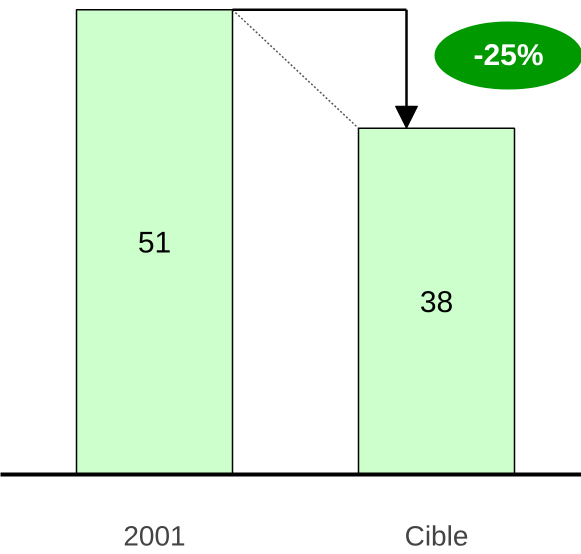 This screenshot has height=554, width=581. What do you see at coordinates (154, 536) in the screenshot?
I see `x-tick-label: 2001` at bounding box center [154, 536].